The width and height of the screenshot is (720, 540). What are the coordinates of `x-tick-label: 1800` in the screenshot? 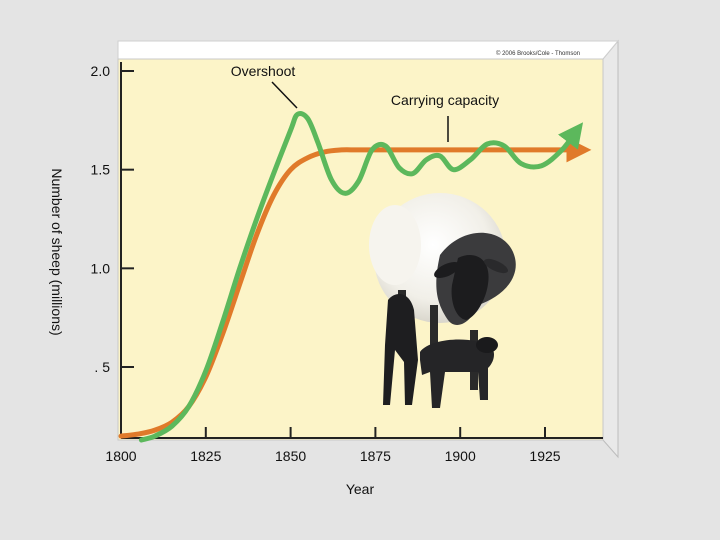 It's located at (120, 456).